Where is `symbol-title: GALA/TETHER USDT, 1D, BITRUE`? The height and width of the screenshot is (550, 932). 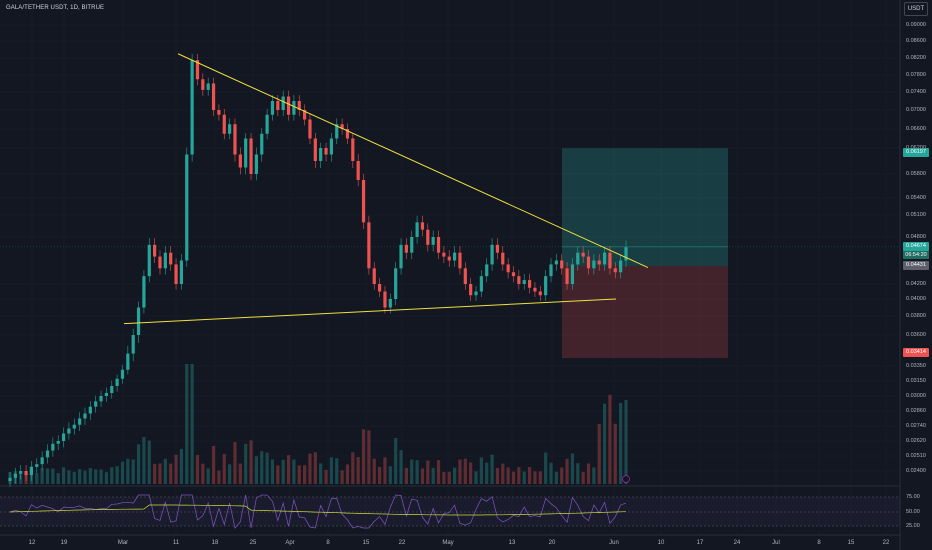
symbol-title: GALA/TETHER USDT, 1D, BITRUE is located at coordinates (55, 8).